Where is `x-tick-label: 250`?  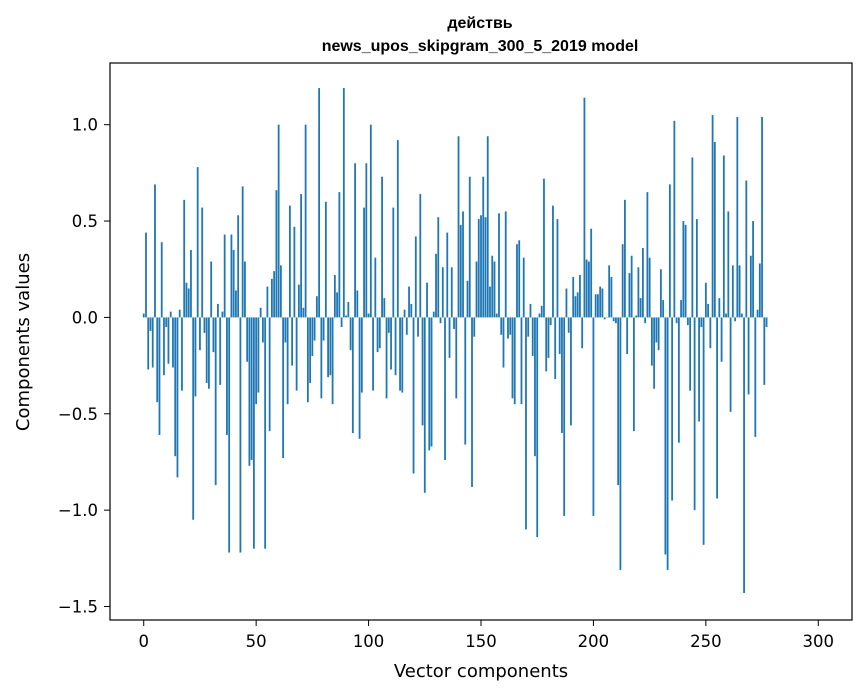 x-tick-label: 250 is located at coordinates (706, 641).